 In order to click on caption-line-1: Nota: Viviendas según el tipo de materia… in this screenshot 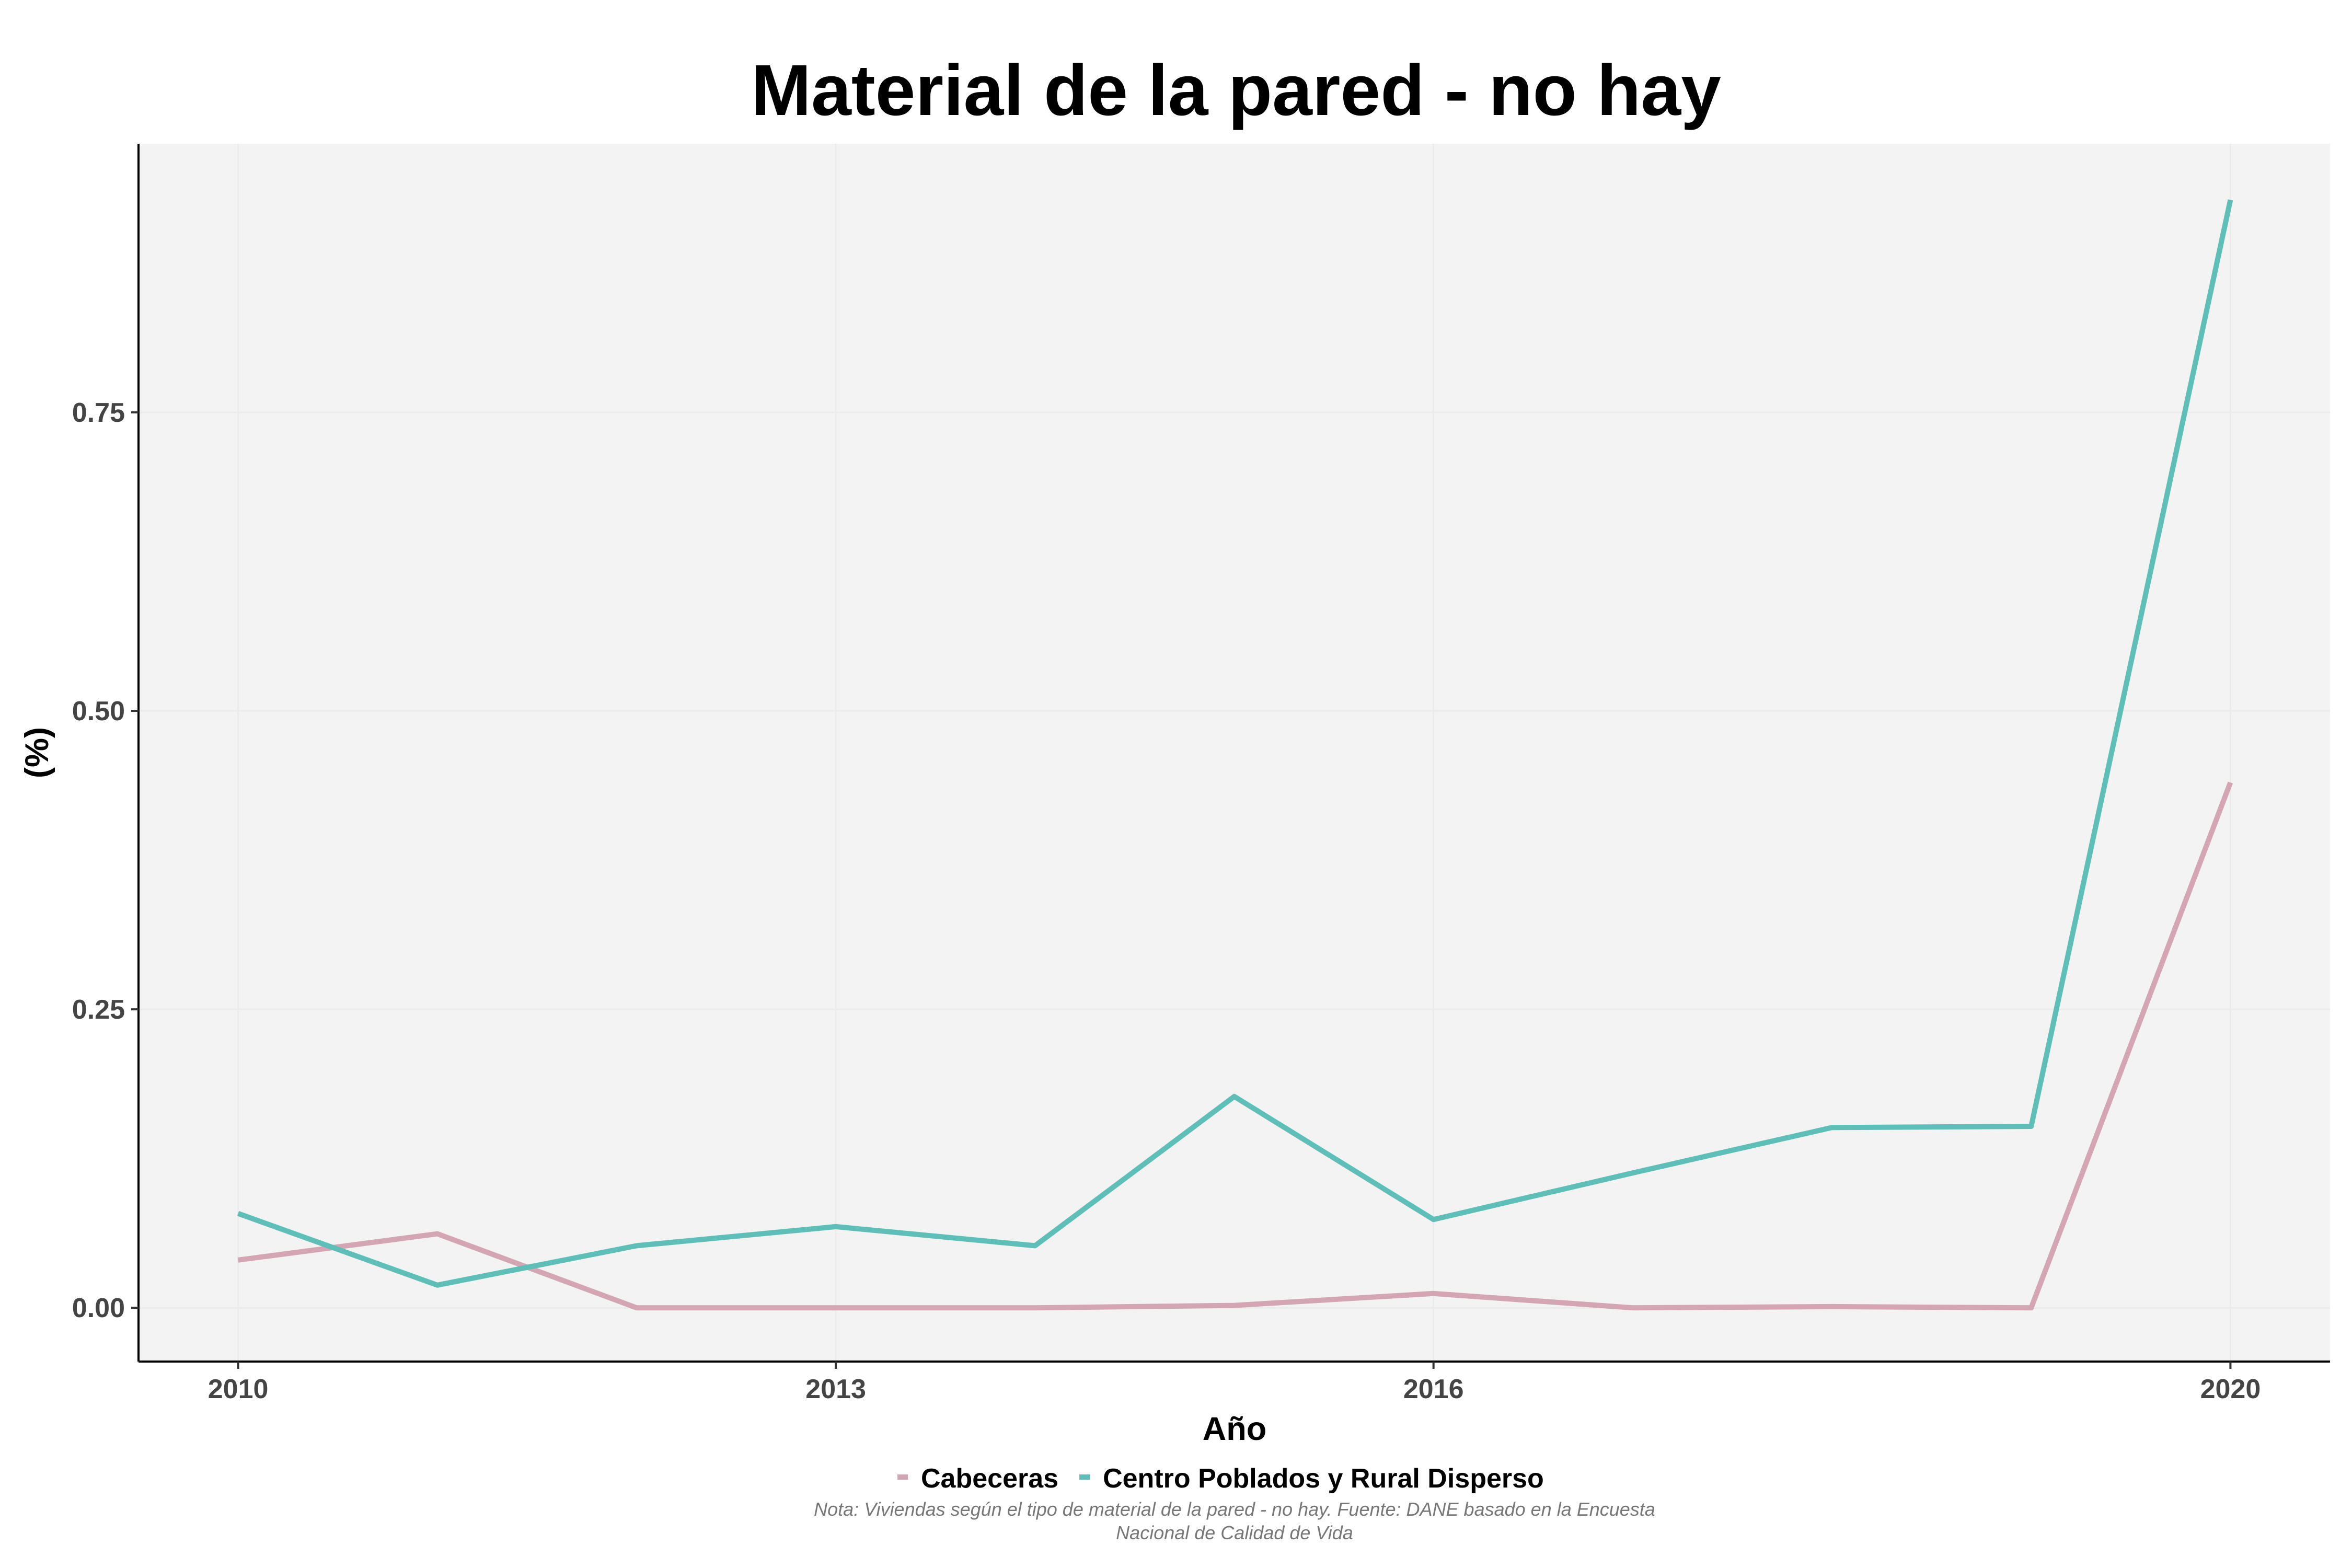, I will do `click(1234, 1509)`.